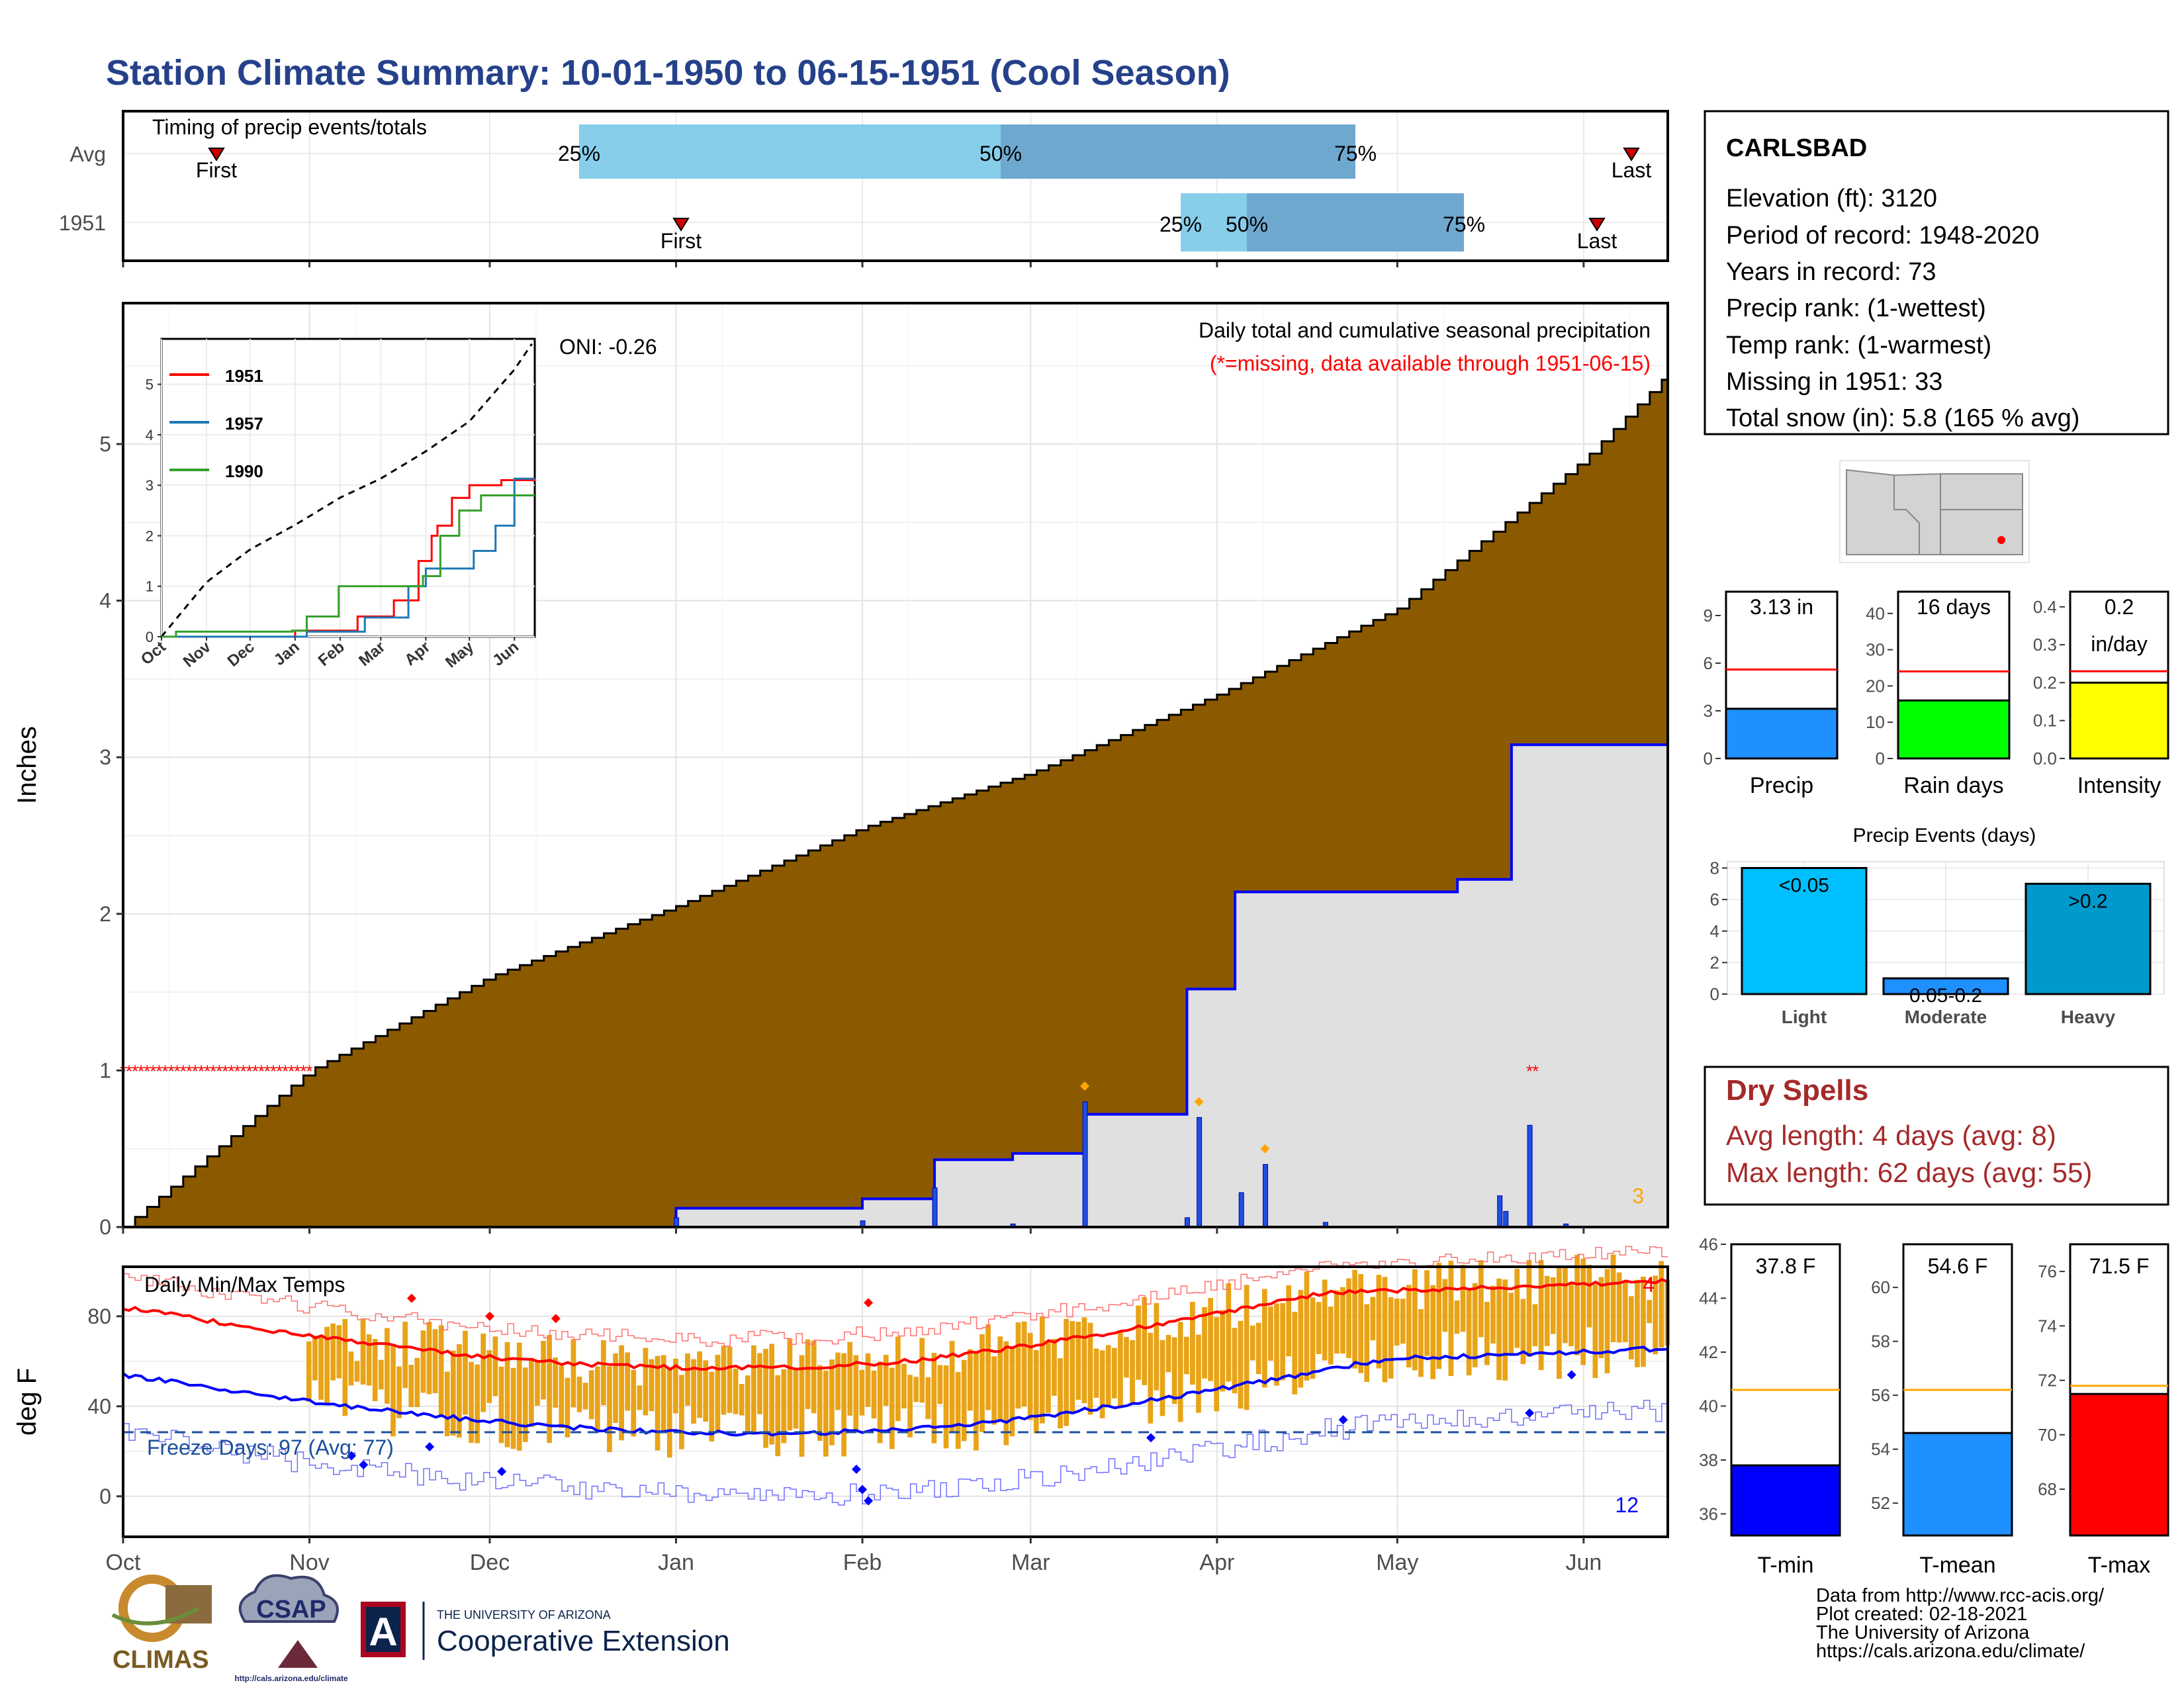  I want to click on temp-y-tick: 80, so click(99, 1316).